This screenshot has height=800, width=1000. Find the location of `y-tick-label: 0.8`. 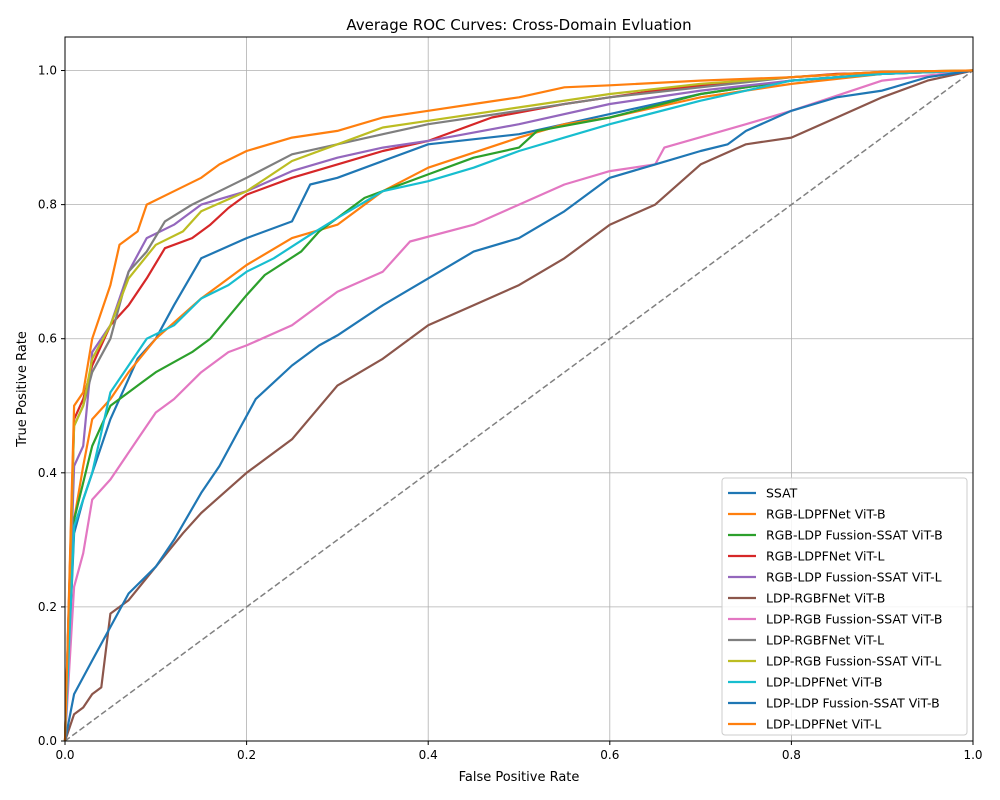

y-tick-label: 0.8 is located at coordinates (47, 205).